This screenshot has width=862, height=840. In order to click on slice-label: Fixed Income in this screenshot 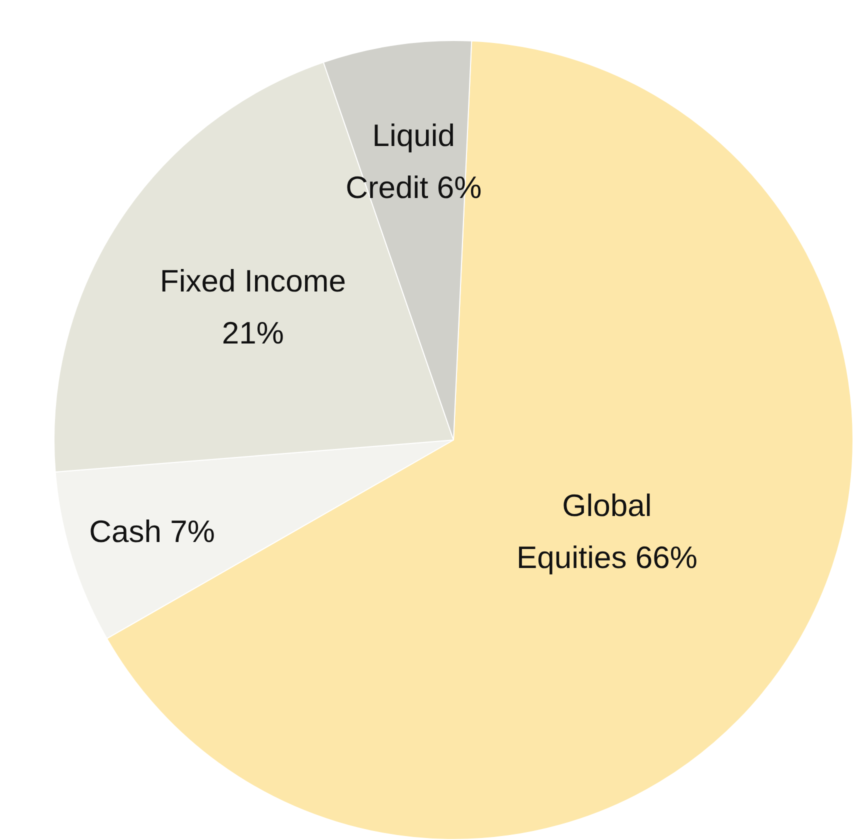, I will do `click(253, 280)`.